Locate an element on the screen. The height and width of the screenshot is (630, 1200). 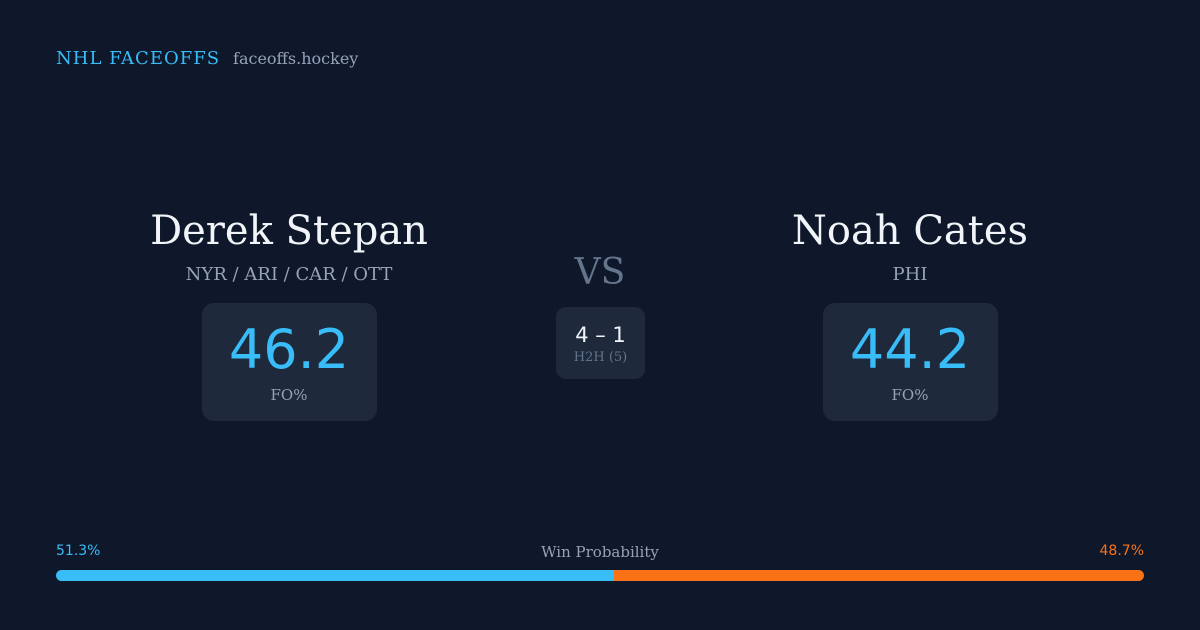
head-to-head-card: 4 – 1 H2H (5) is located at coordinates (600, 343).